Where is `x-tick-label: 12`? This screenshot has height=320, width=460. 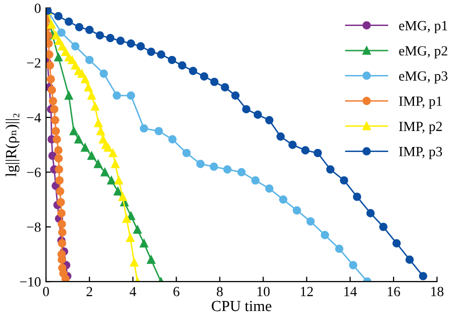 x-tick-label: 12 is located at coordinates (306, 291).